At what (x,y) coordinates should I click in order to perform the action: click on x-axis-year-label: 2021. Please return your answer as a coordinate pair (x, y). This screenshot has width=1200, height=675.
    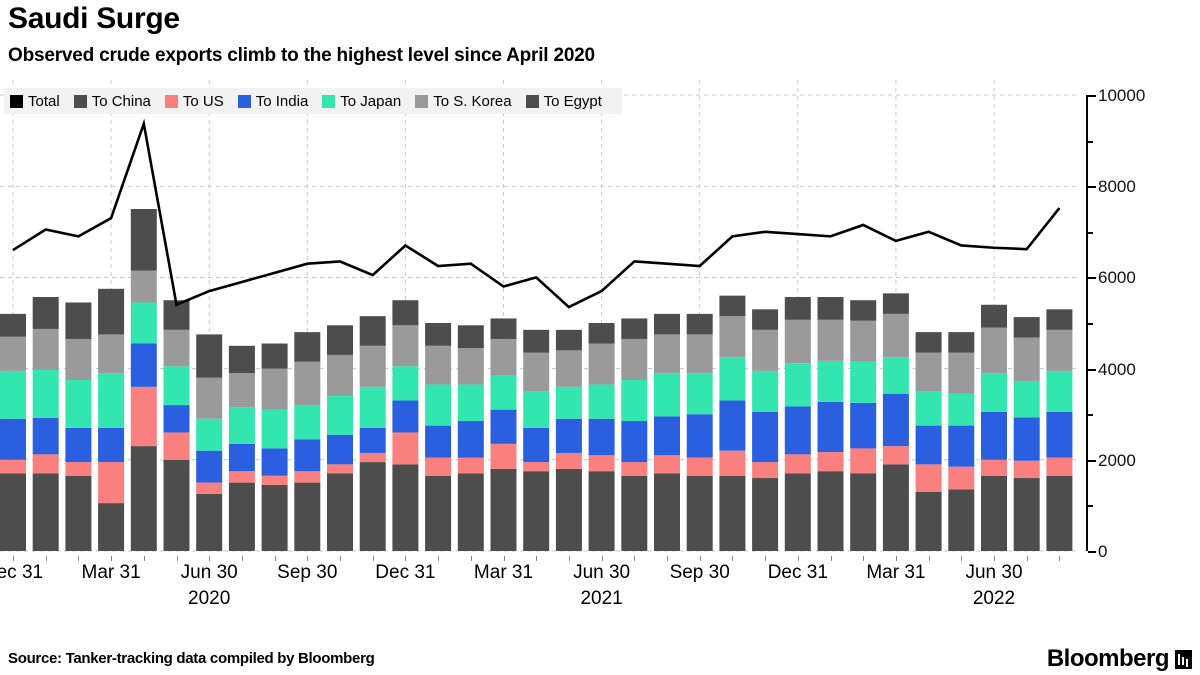
    Looking at the image, I should click on (601, 598).